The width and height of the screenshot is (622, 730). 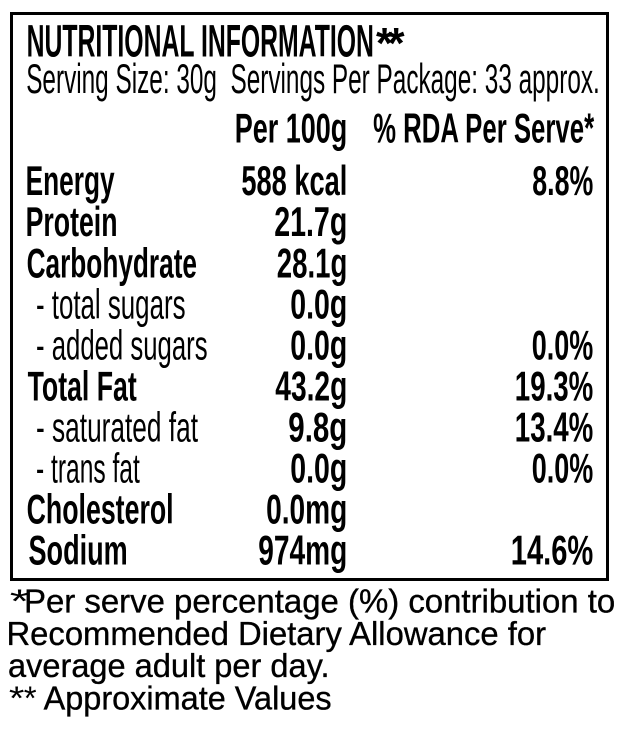 What do you see at coordinates (306, 509) in the screenshot?
I see `svg-text: 0.0mg` at bounding box center [306, 509].